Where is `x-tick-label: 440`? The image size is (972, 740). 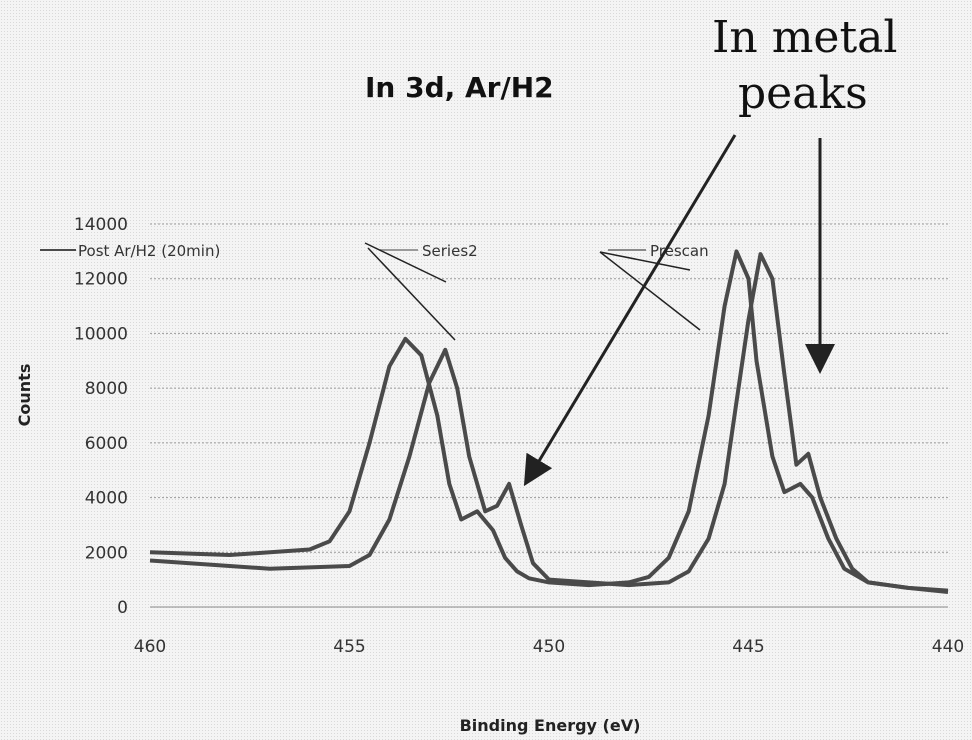 x-tick-label: 440 is located at coordinates (948, 647).